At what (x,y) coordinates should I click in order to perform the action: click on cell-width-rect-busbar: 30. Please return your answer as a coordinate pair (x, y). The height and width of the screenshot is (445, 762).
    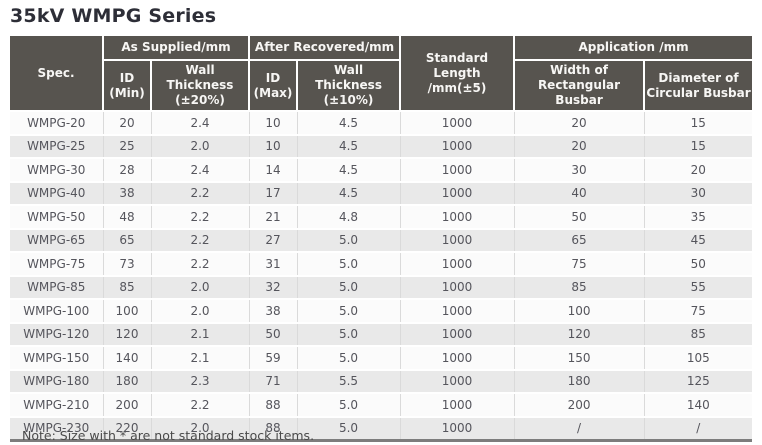
    Looking at the image, I should click on (579, 170).